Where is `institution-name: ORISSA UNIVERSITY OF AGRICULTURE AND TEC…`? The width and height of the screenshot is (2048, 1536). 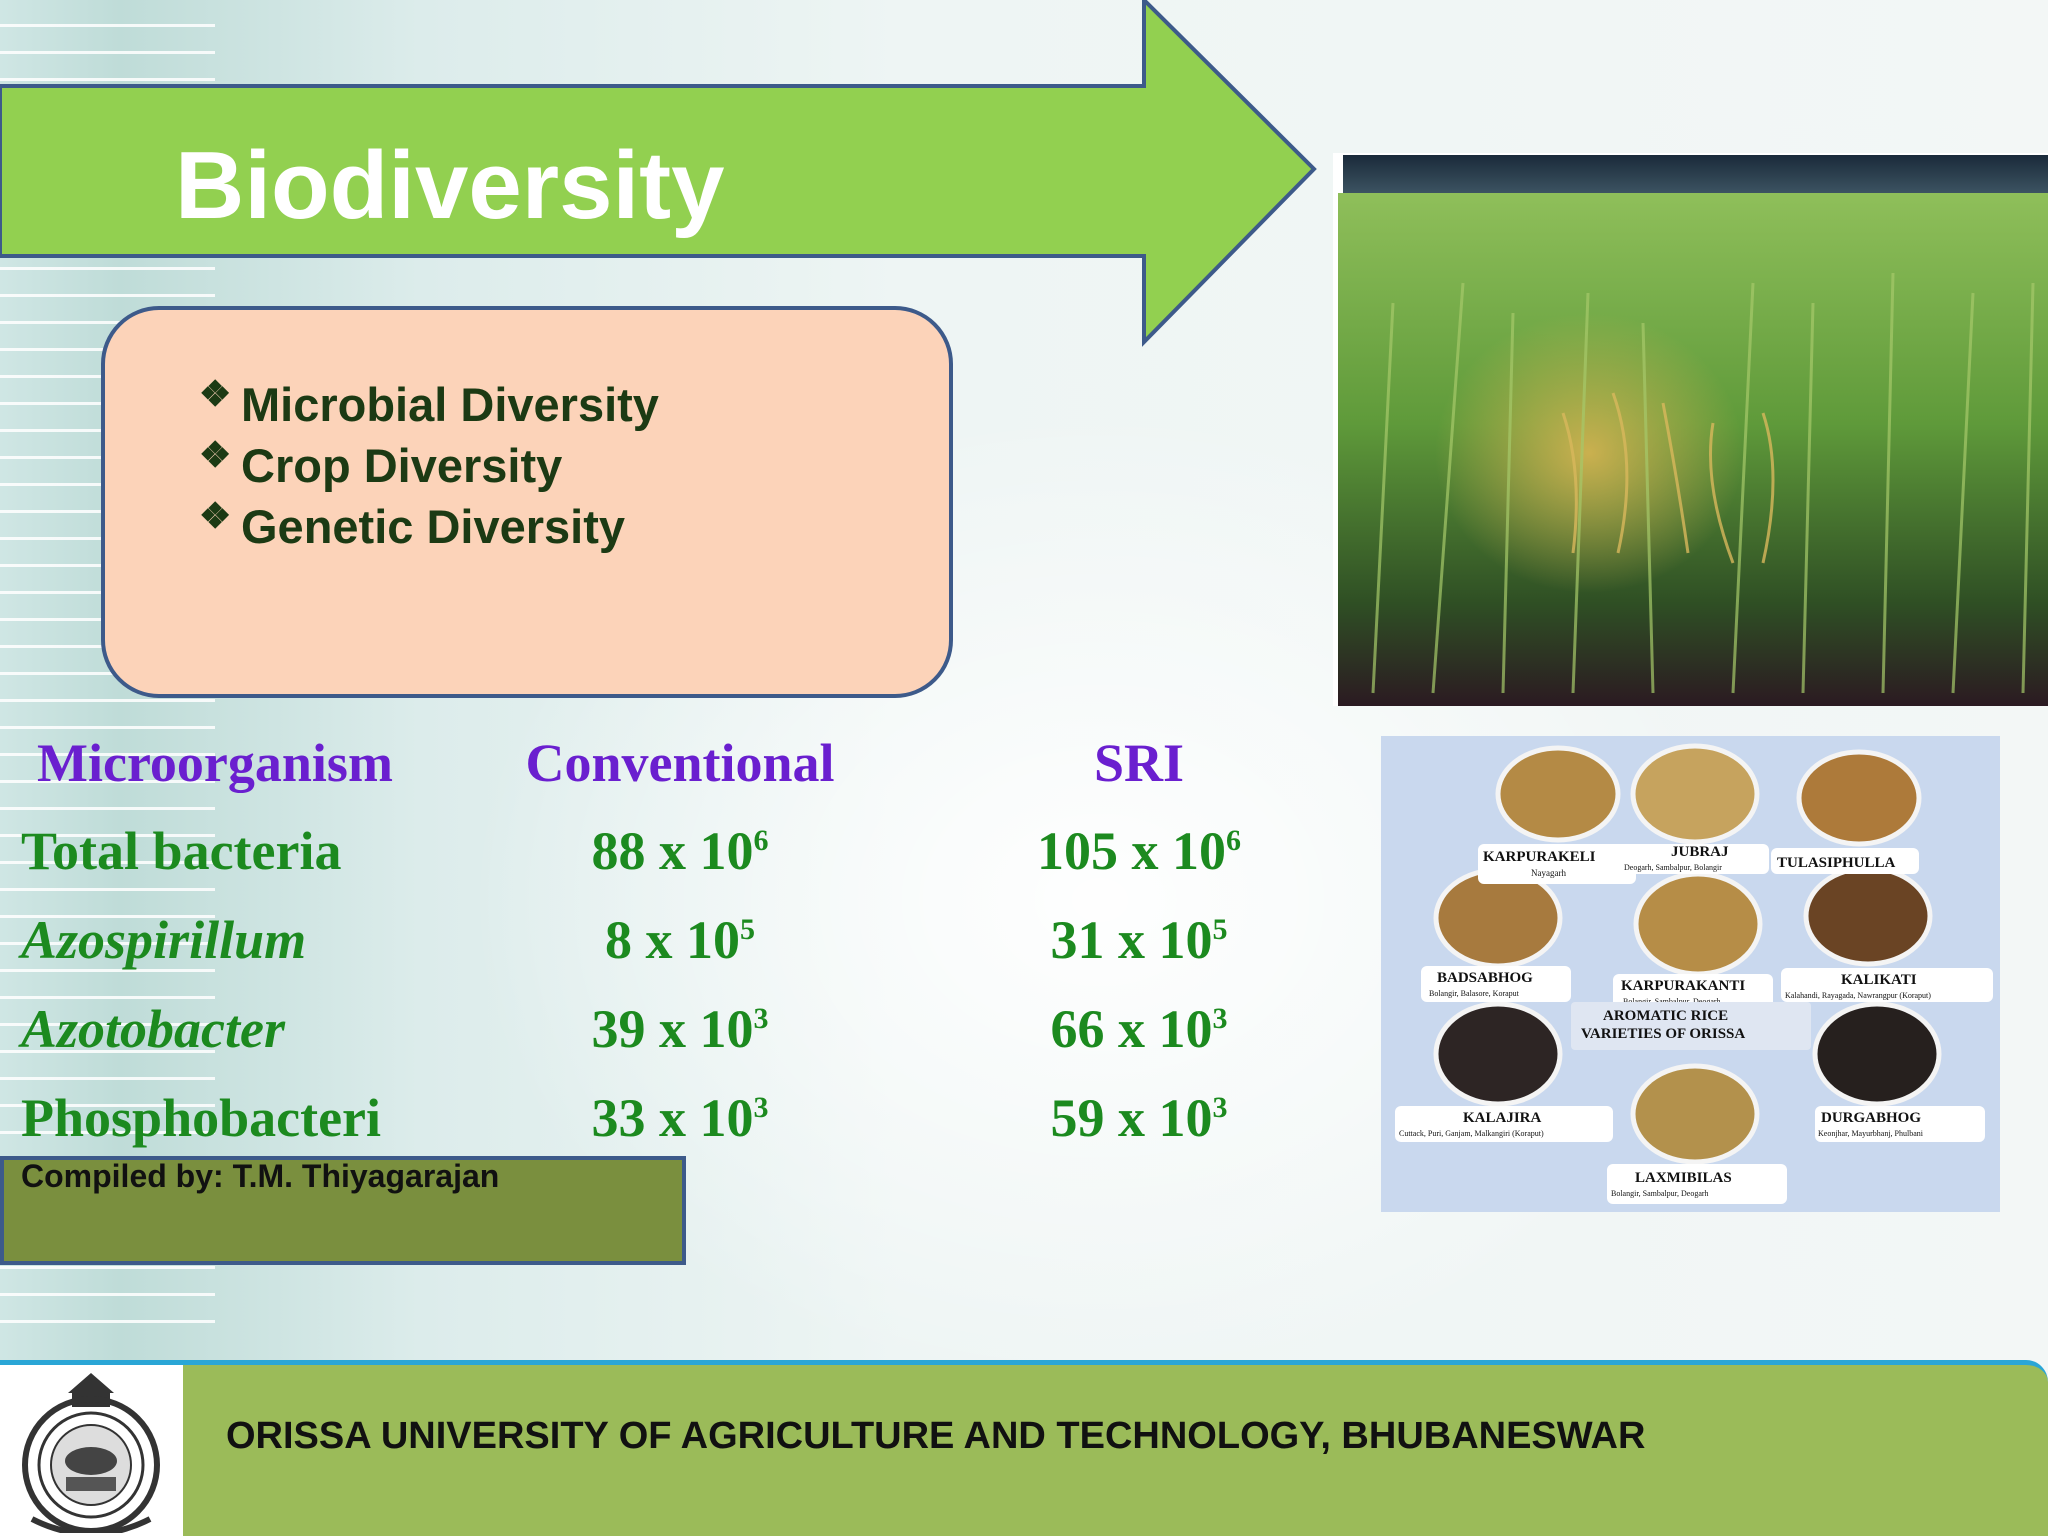
institution-name: ORISSA UNIVERSITY OF AGRICULTURE AND TEC… is located at coordinates (936, 1436).